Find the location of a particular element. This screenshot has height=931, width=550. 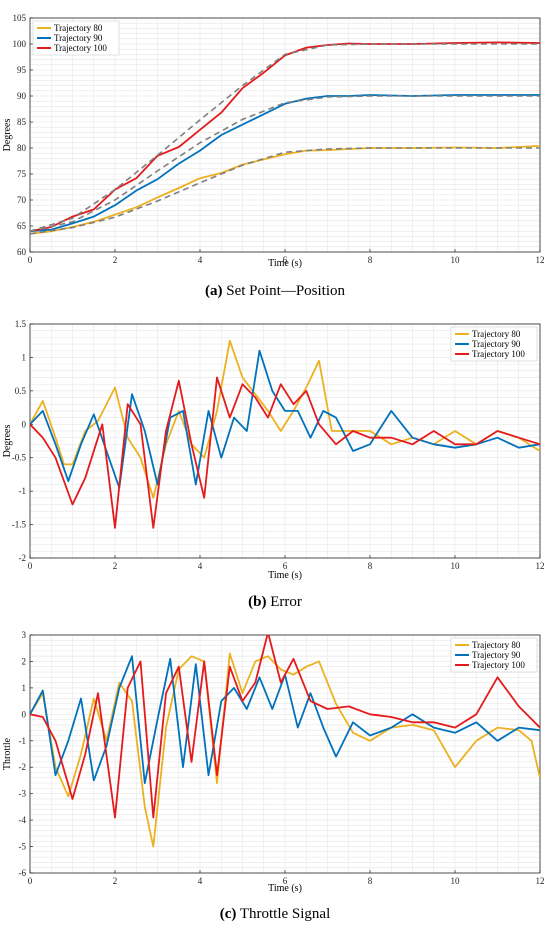

y-tick-label: 70 is located at coordinates (22, 200).